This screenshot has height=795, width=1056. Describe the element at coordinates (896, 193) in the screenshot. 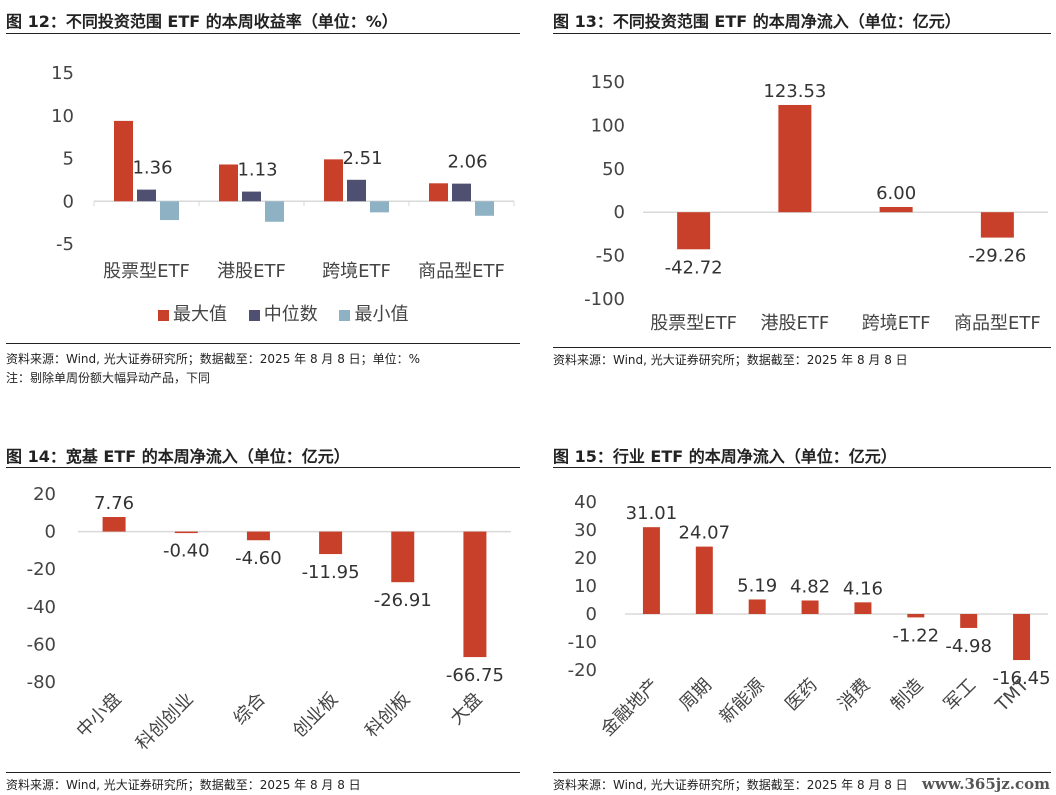

I see `data-label: 6.00` at that location.